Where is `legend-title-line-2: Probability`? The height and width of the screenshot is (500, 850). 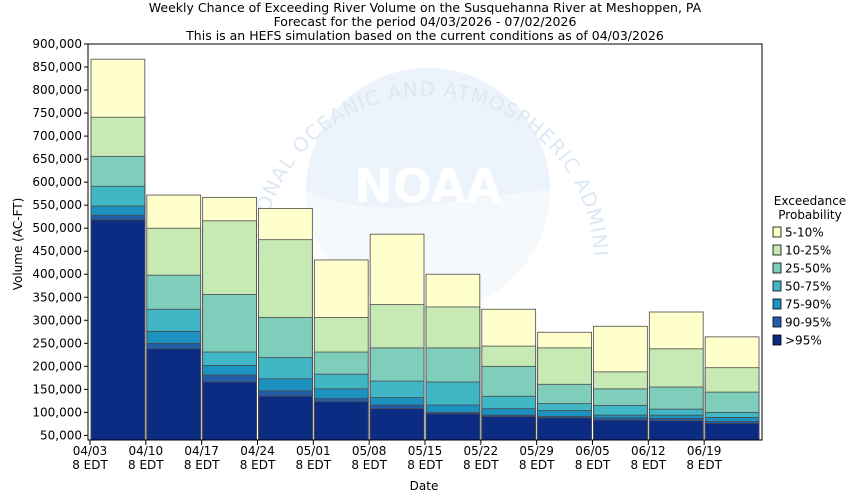 legend-title-line-2: Probability is located at coordinates (809, 215).